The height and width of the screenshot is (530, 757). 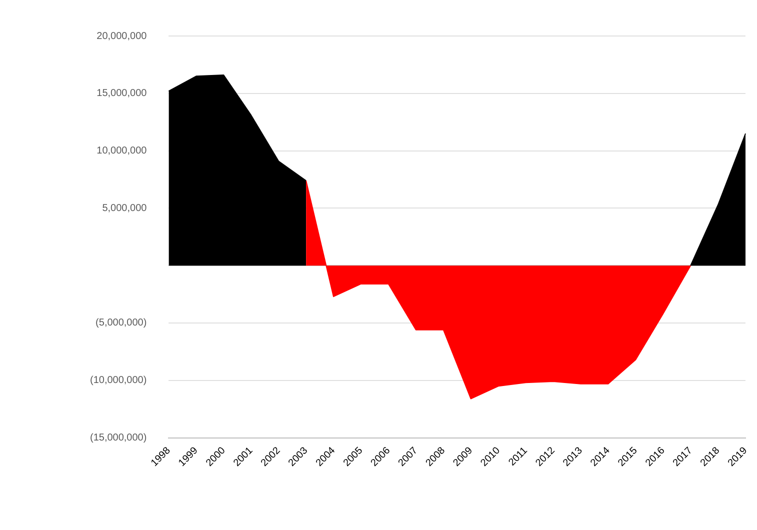 I want to click on y-tick-label: 20,000,000, so click(x=122, y=36).